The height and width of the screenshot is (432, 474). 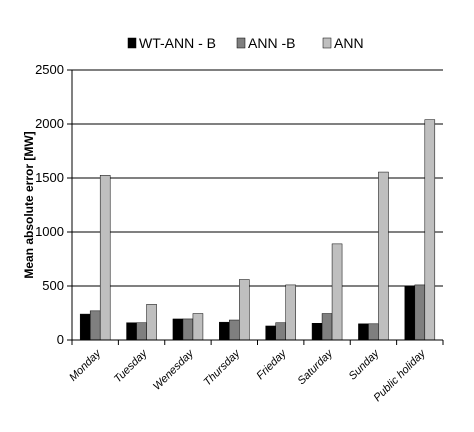 What do you see at coordinates (49, 204) in the screenshot?
I see `y-tick-labels: 0 500 1000 1500 2000 2500` at bounding box center [49, 204].